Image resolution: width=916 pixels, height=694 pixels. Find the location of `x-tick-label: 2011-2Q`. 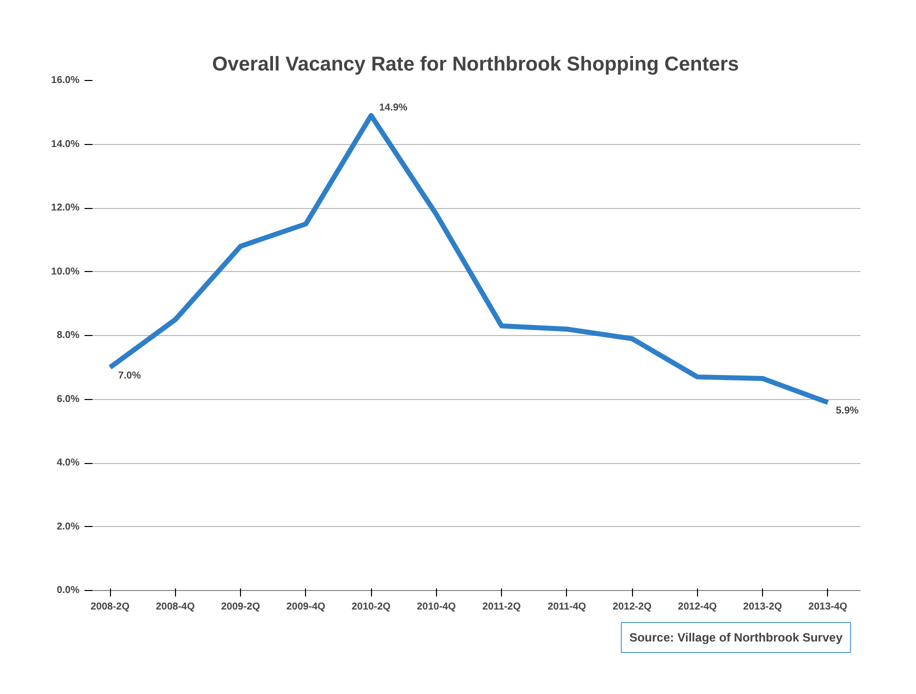

x-tick-label: 2011-2Q is located at coordinates (502, 607).